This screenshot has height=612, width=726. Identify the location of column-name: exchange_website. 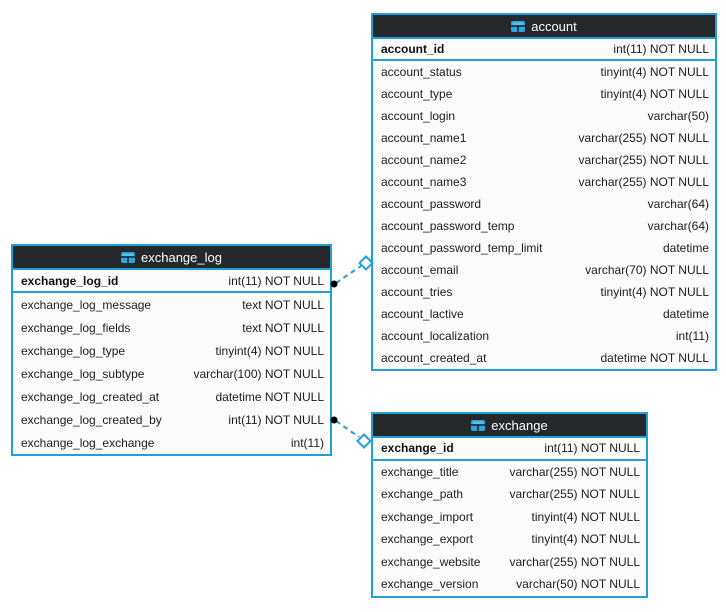
(431, 561).